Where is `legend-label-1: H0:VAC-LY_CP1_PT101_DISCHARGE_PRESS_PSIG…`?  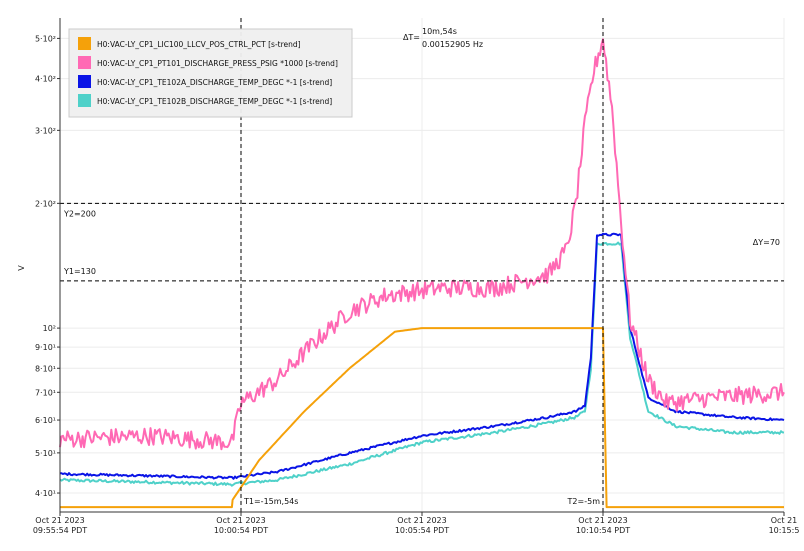
legend-label-1: H0:VAC-LY_CP1_PT101_DISCHARGE_PRESS_PSIG… is located at coordinates (217, 63).